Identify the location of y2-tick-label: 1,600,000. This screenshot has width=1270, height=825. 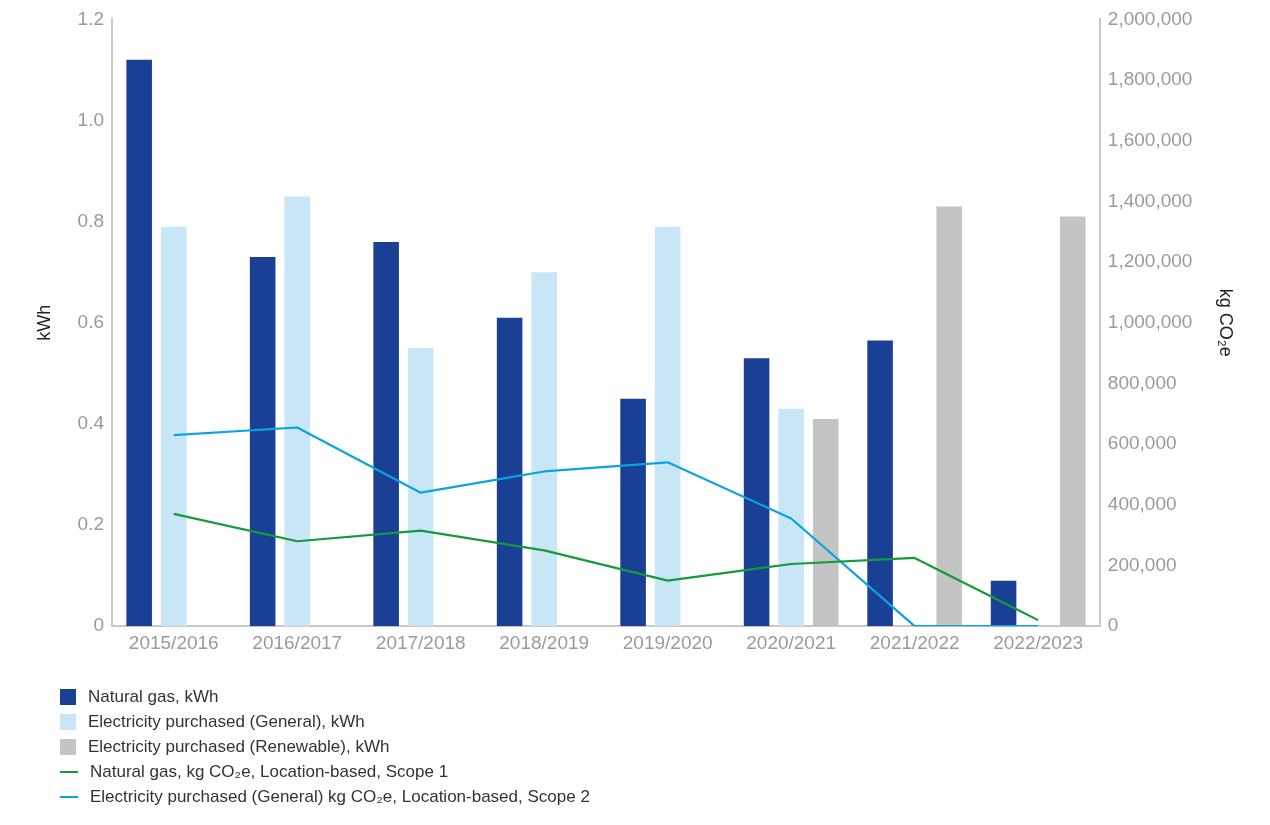
(1150, 139).